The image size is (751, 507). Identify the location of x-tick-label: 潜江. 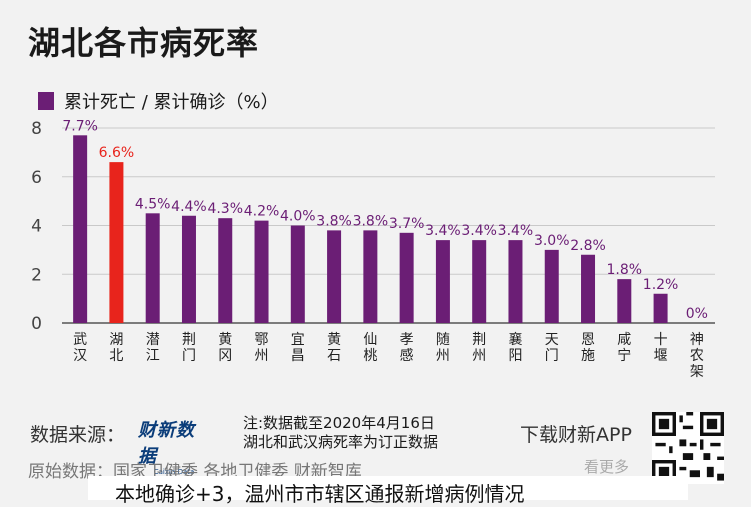
(153, 348).